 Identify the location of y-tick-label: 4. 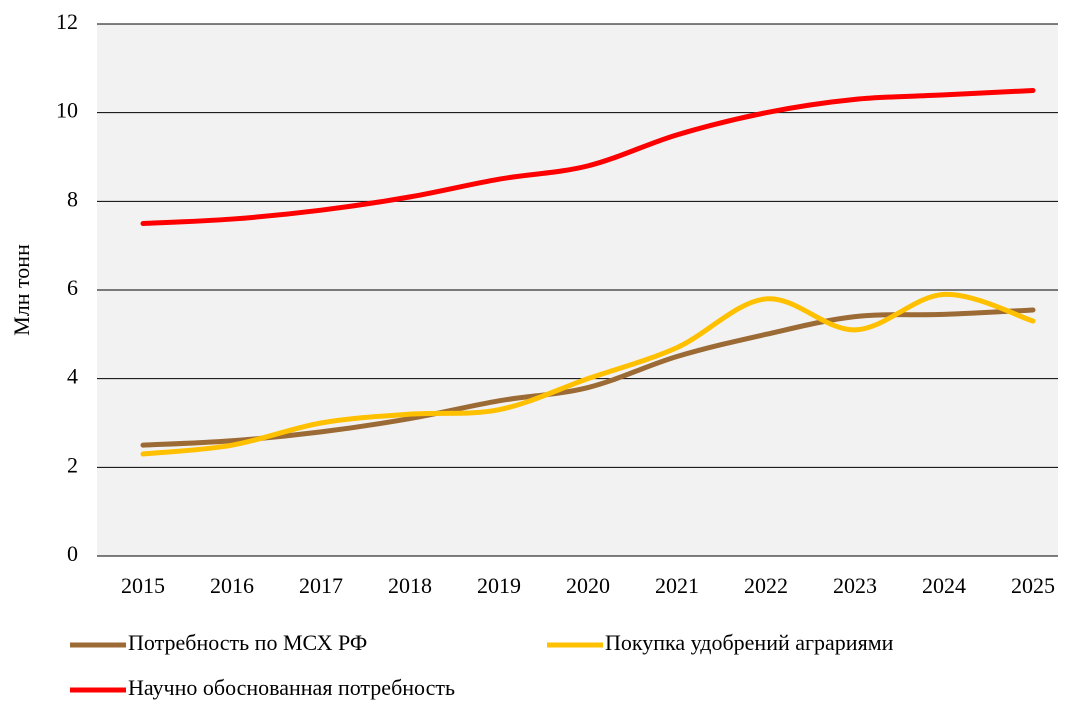
(72, 376).